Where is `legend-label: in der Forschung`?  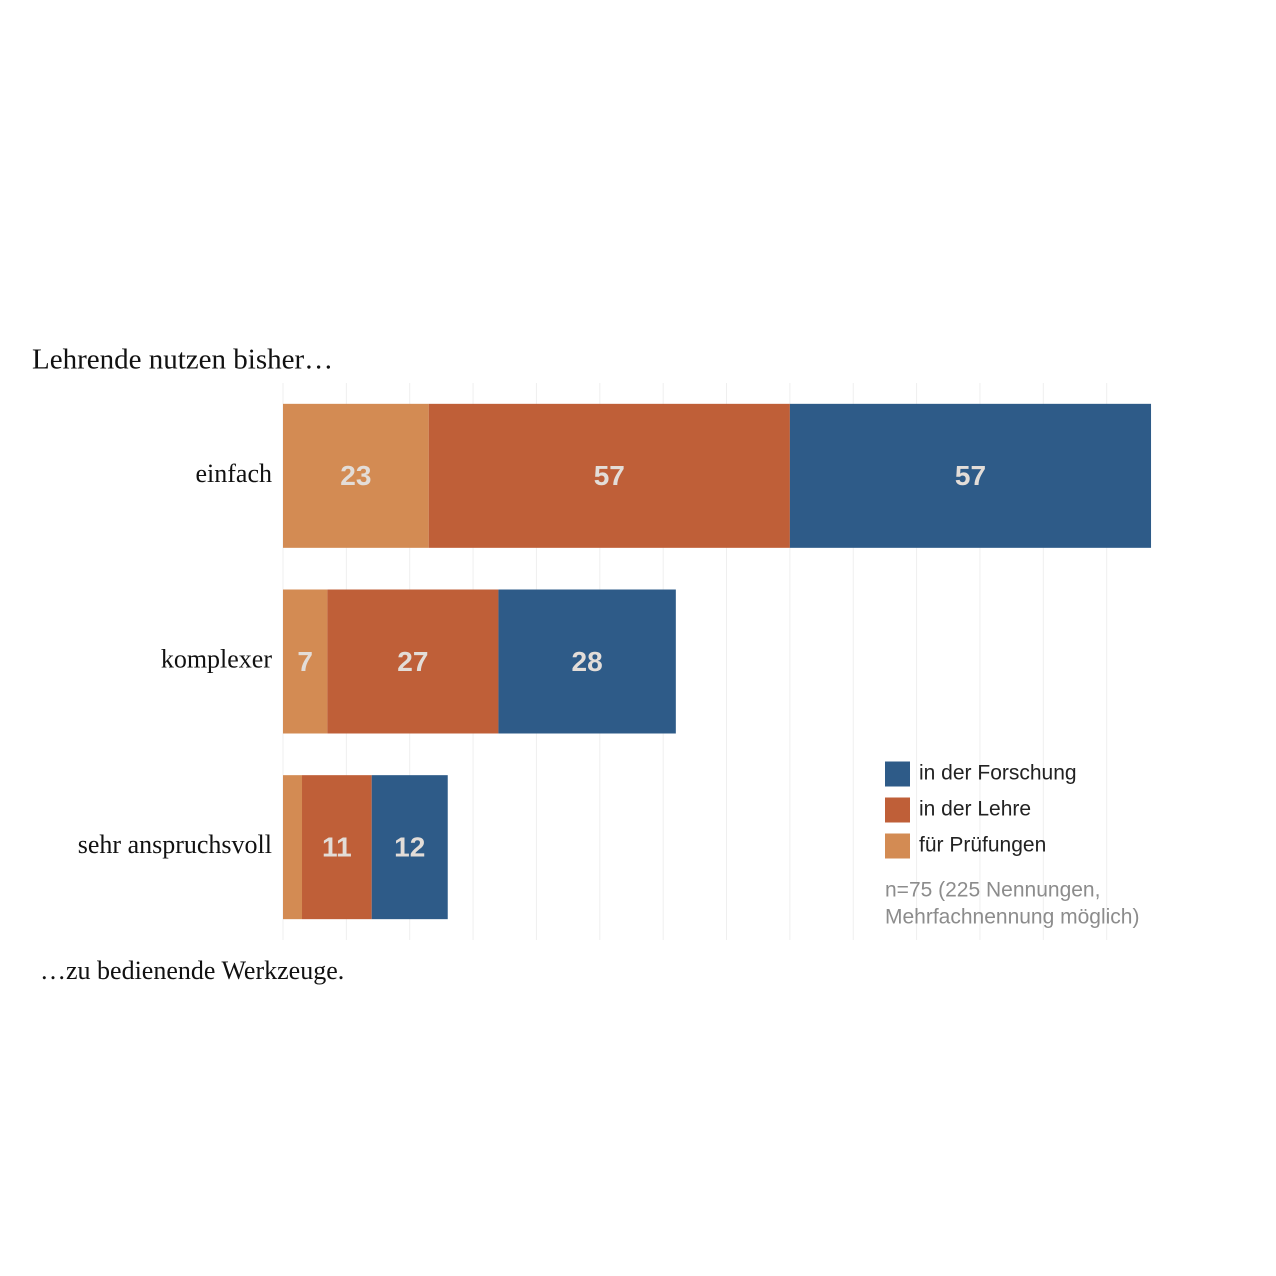 legend-label: in der Forschung is located at coordinates (998, 773).